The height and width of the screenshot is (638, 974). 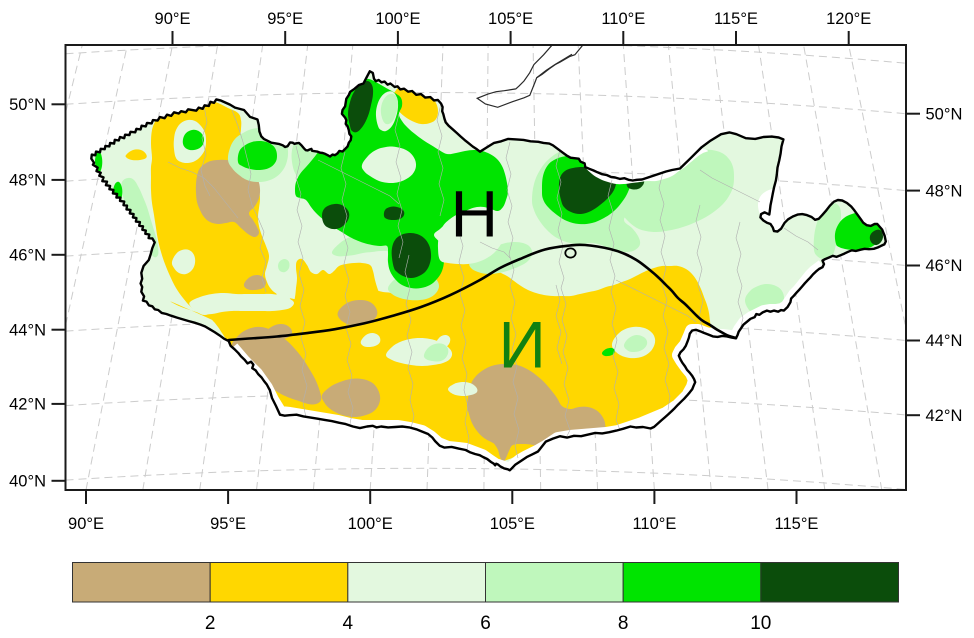 I want to click on svg-text: 40°N, so click(x=27, y=482).